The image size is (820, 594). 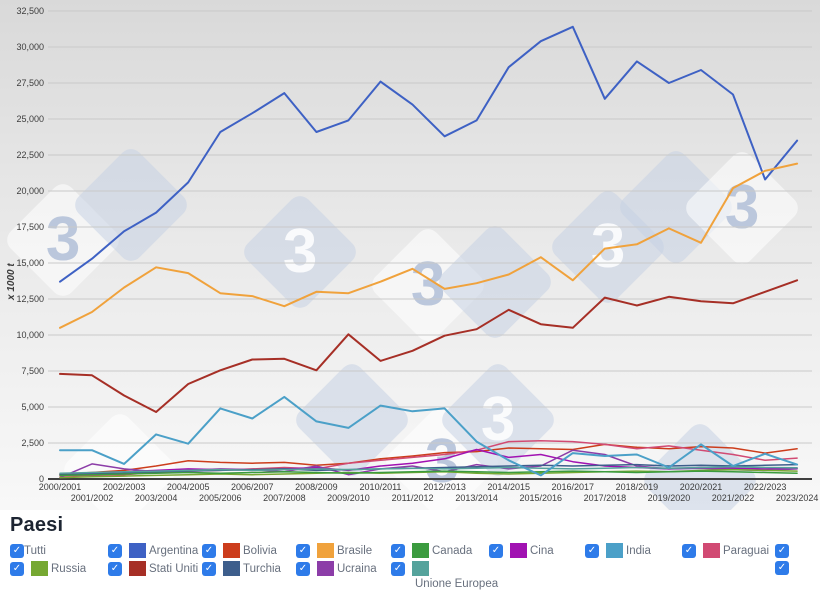 I want to click on y-tick-label: 15,000, so click(x=30, y=263).